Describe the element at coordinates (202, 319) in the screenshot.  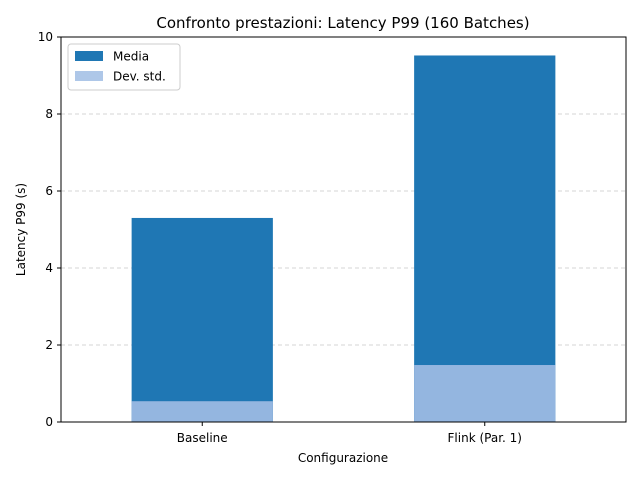
I see `bar-media` at that location.